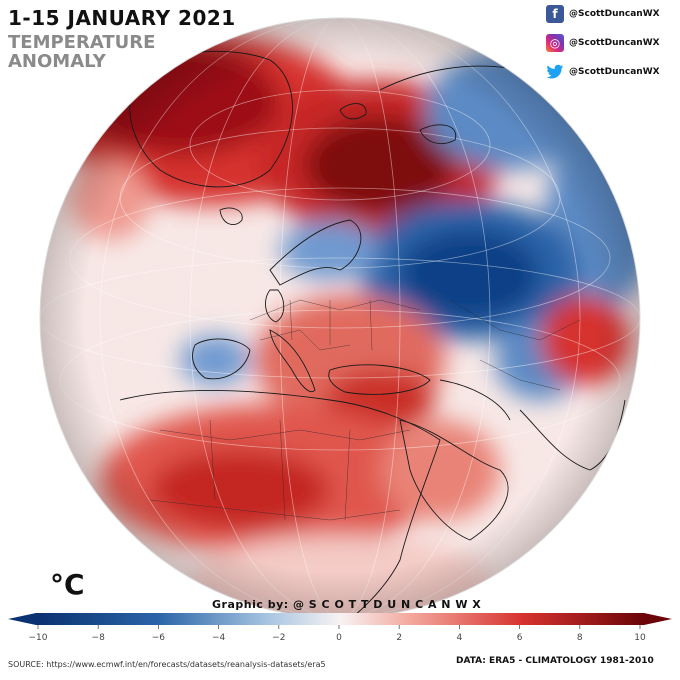 This screenshot has height=680, width=680. Describe the element at coordinates (658, 619) in the screenshot. I see `colorbar-right-arrow` at that location.